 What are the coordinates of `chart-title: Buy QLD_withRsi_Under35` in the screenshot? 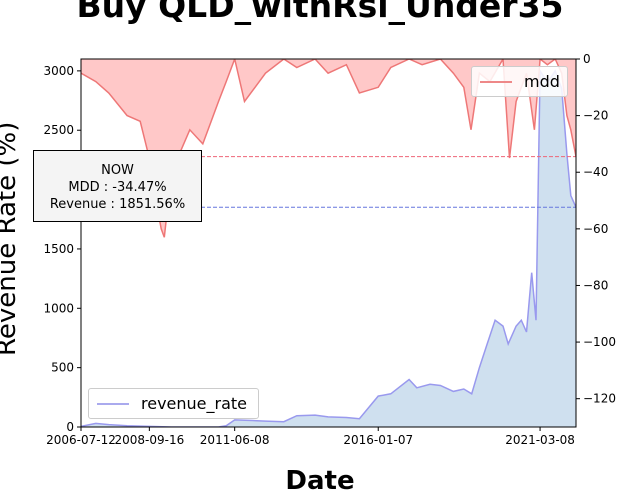 It's located at (320, 12).